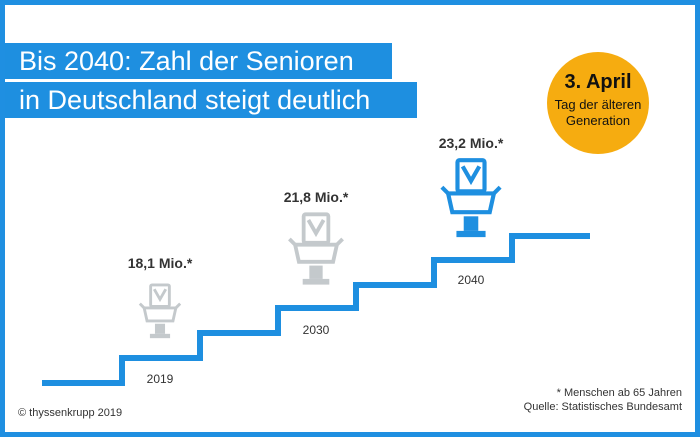 The image size is (700, 437). I want to click on year-label-2030: 2030, so click(316, 330).